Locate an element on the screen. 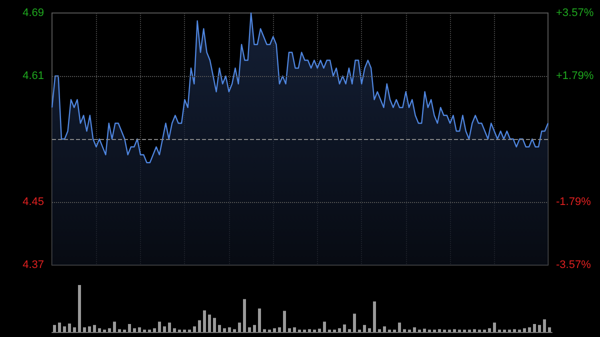 The image size is (600, 337). y-tick-label: 4.37 is located at coordinates (33, 265).